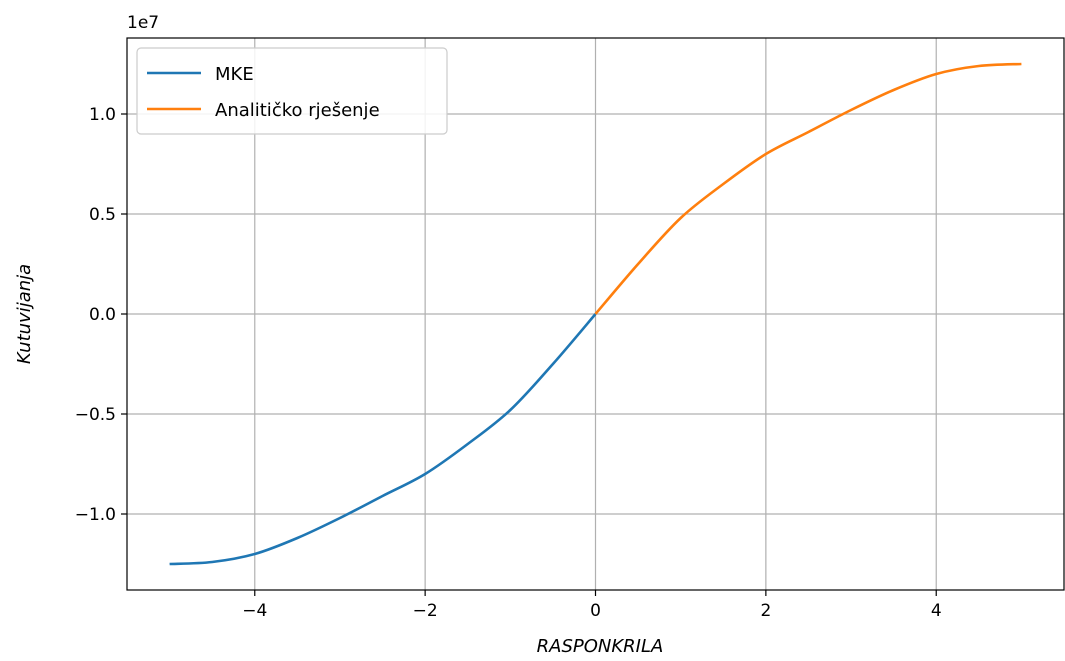 The height and width of the screenshot is (661, 1065). I want to click on x-tick-label: 4, so click(936, 611).